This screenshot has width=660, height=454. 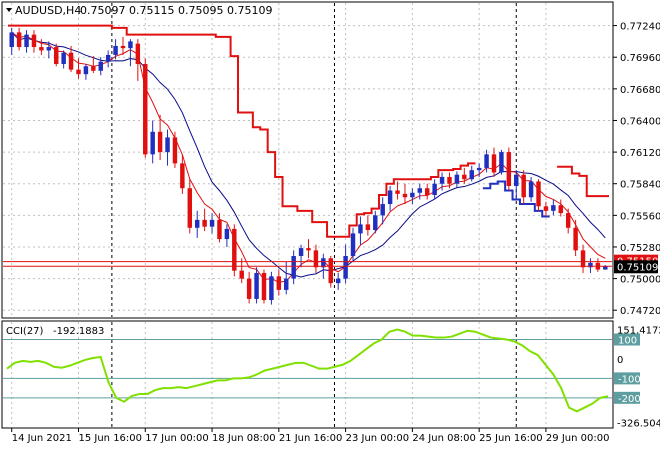 I want to click on time-tick-label: 24 Jun 08:00, so click(x=444, y=438).